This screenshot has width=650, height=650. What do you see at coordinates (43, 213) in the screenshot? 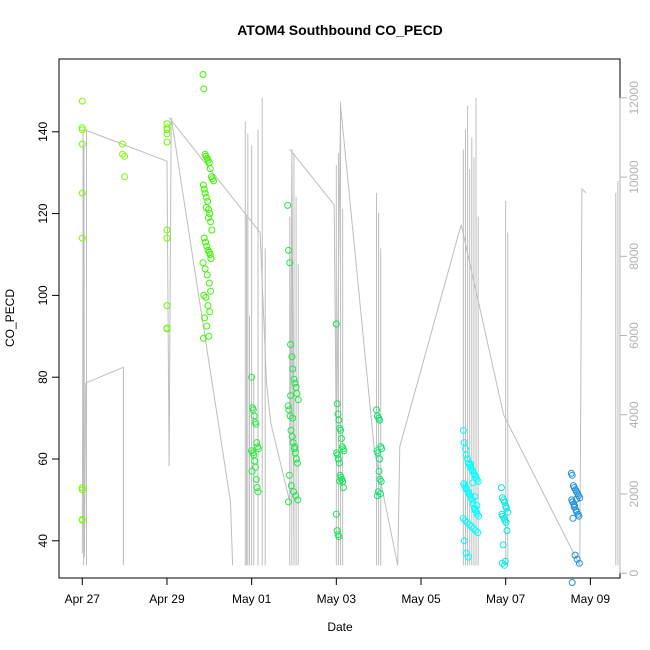
I see `y-tick-label-4: 120` at bounding box center [43, 213].